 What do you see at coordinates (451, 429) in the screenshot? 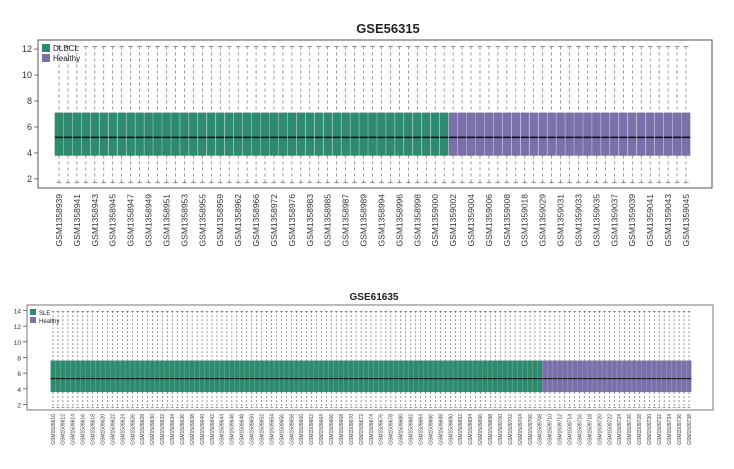
I see `x-tick-label: GSM1509690` at bounding box center [451, 429].